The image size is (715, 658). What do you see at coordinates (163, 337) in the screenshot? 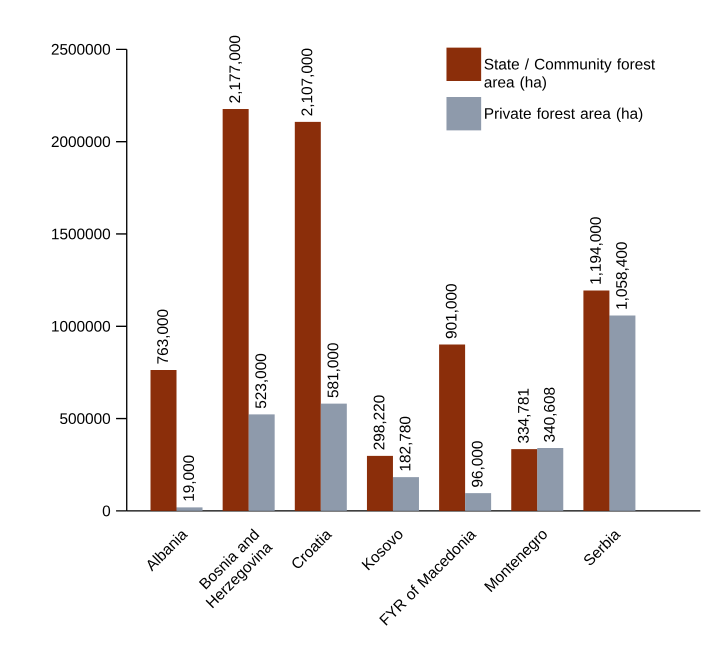
I see `data-label: 763,000` at bounding box center [163, 337].